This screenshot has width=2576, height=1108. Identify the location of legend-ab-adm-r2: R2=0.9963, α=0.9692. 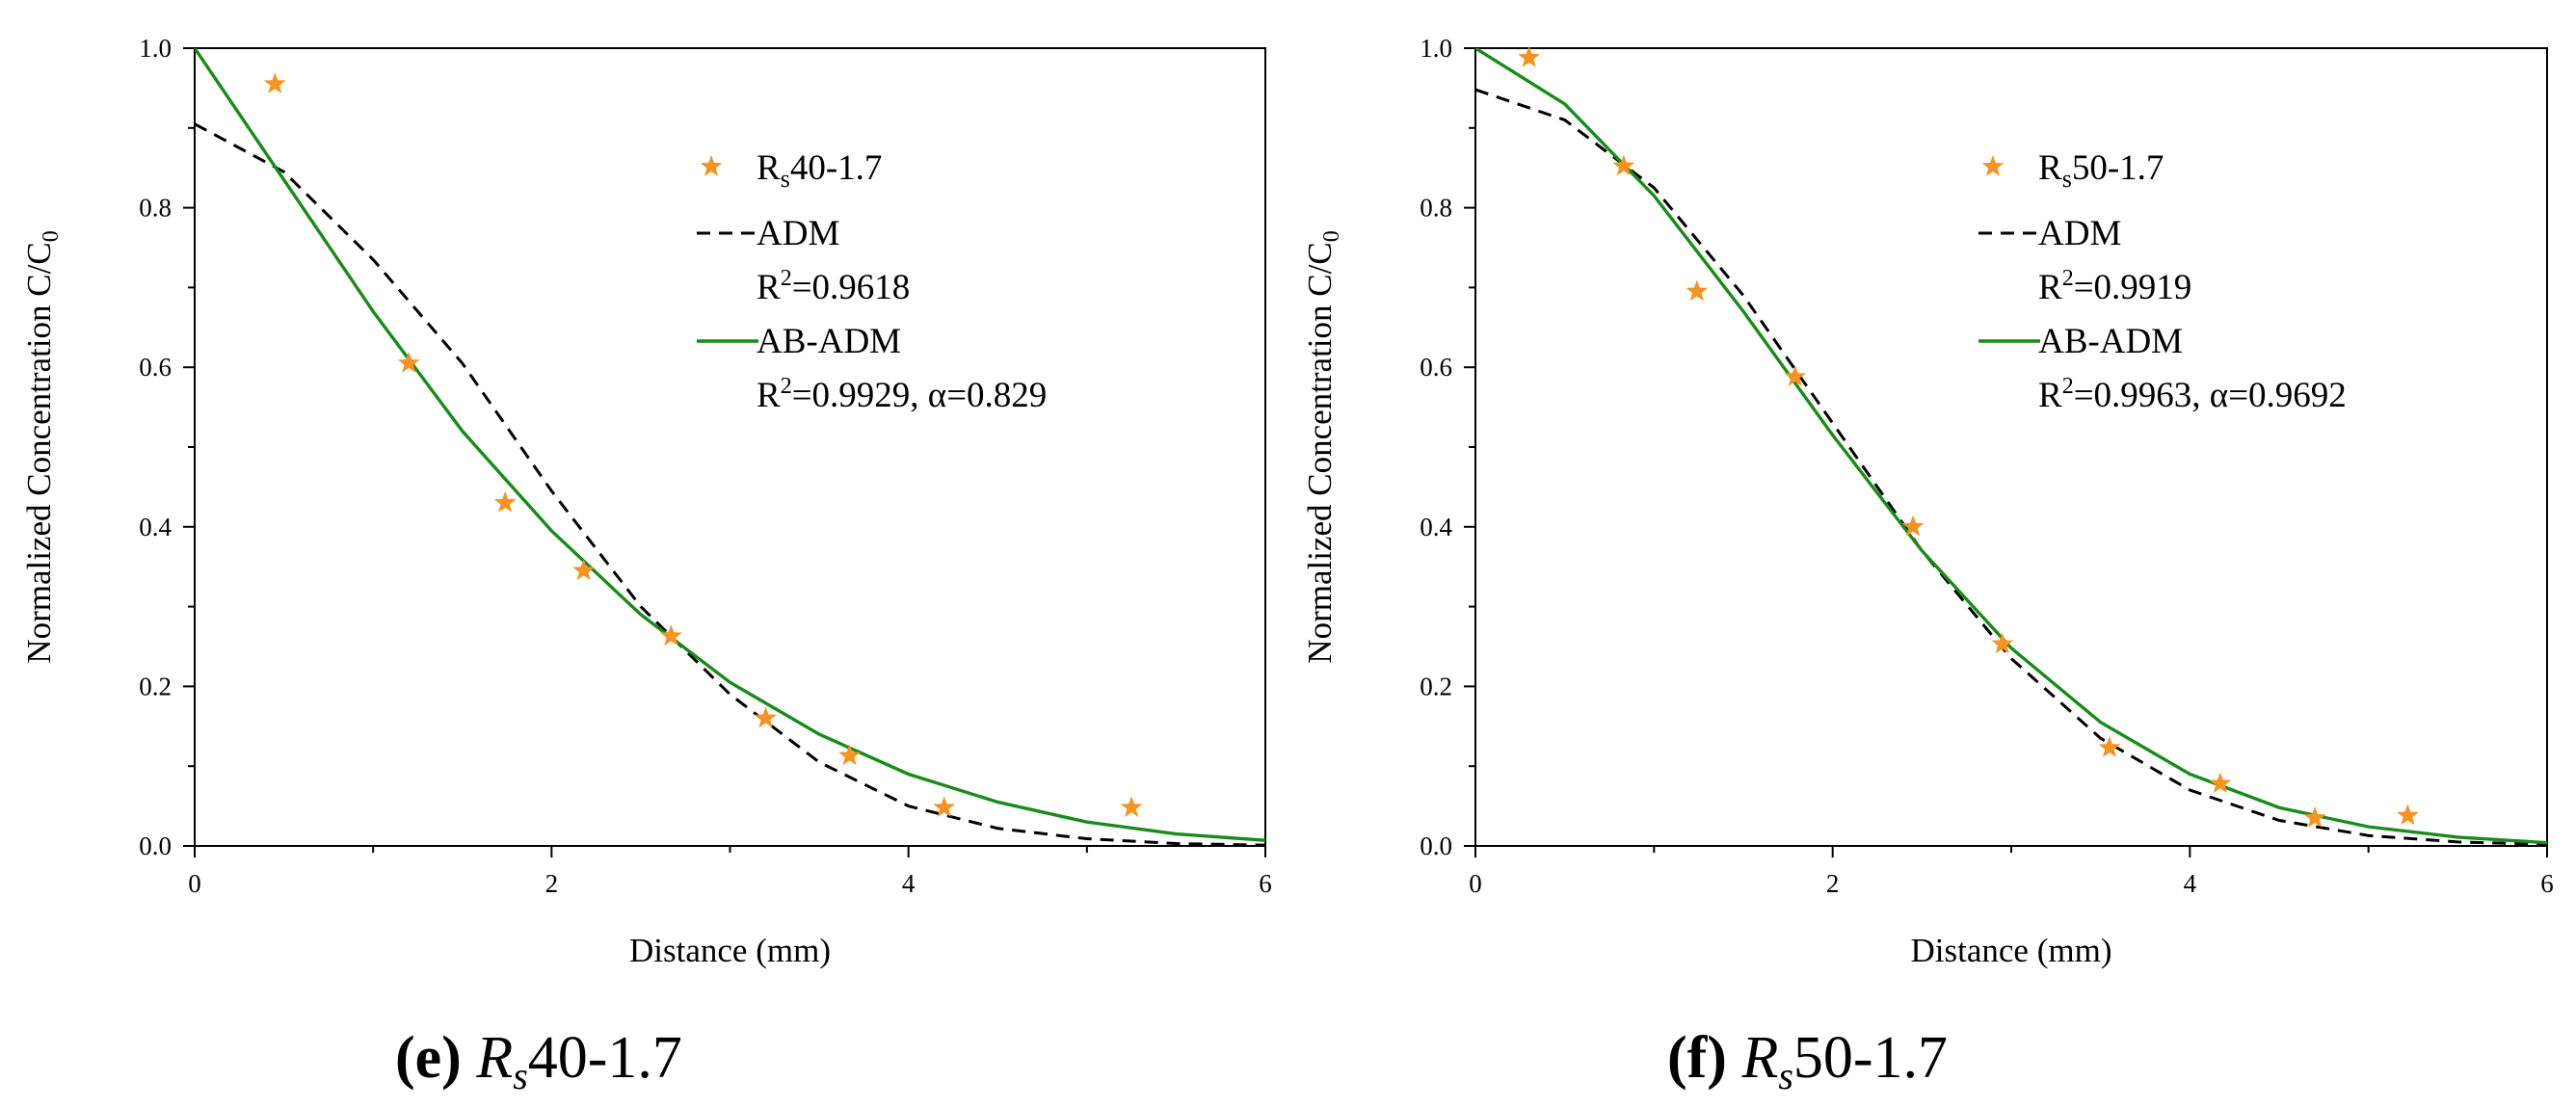
(2192, 394).